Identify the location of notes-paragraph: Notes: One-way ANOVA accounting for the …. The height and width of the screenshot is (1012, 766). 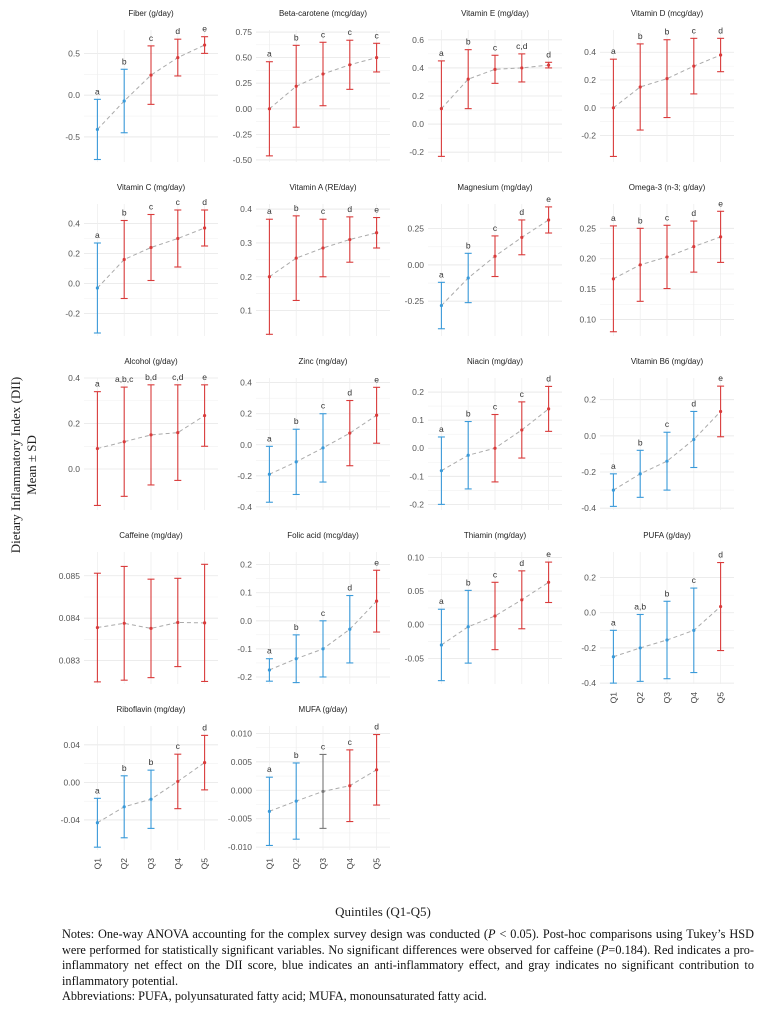
(408, 958).